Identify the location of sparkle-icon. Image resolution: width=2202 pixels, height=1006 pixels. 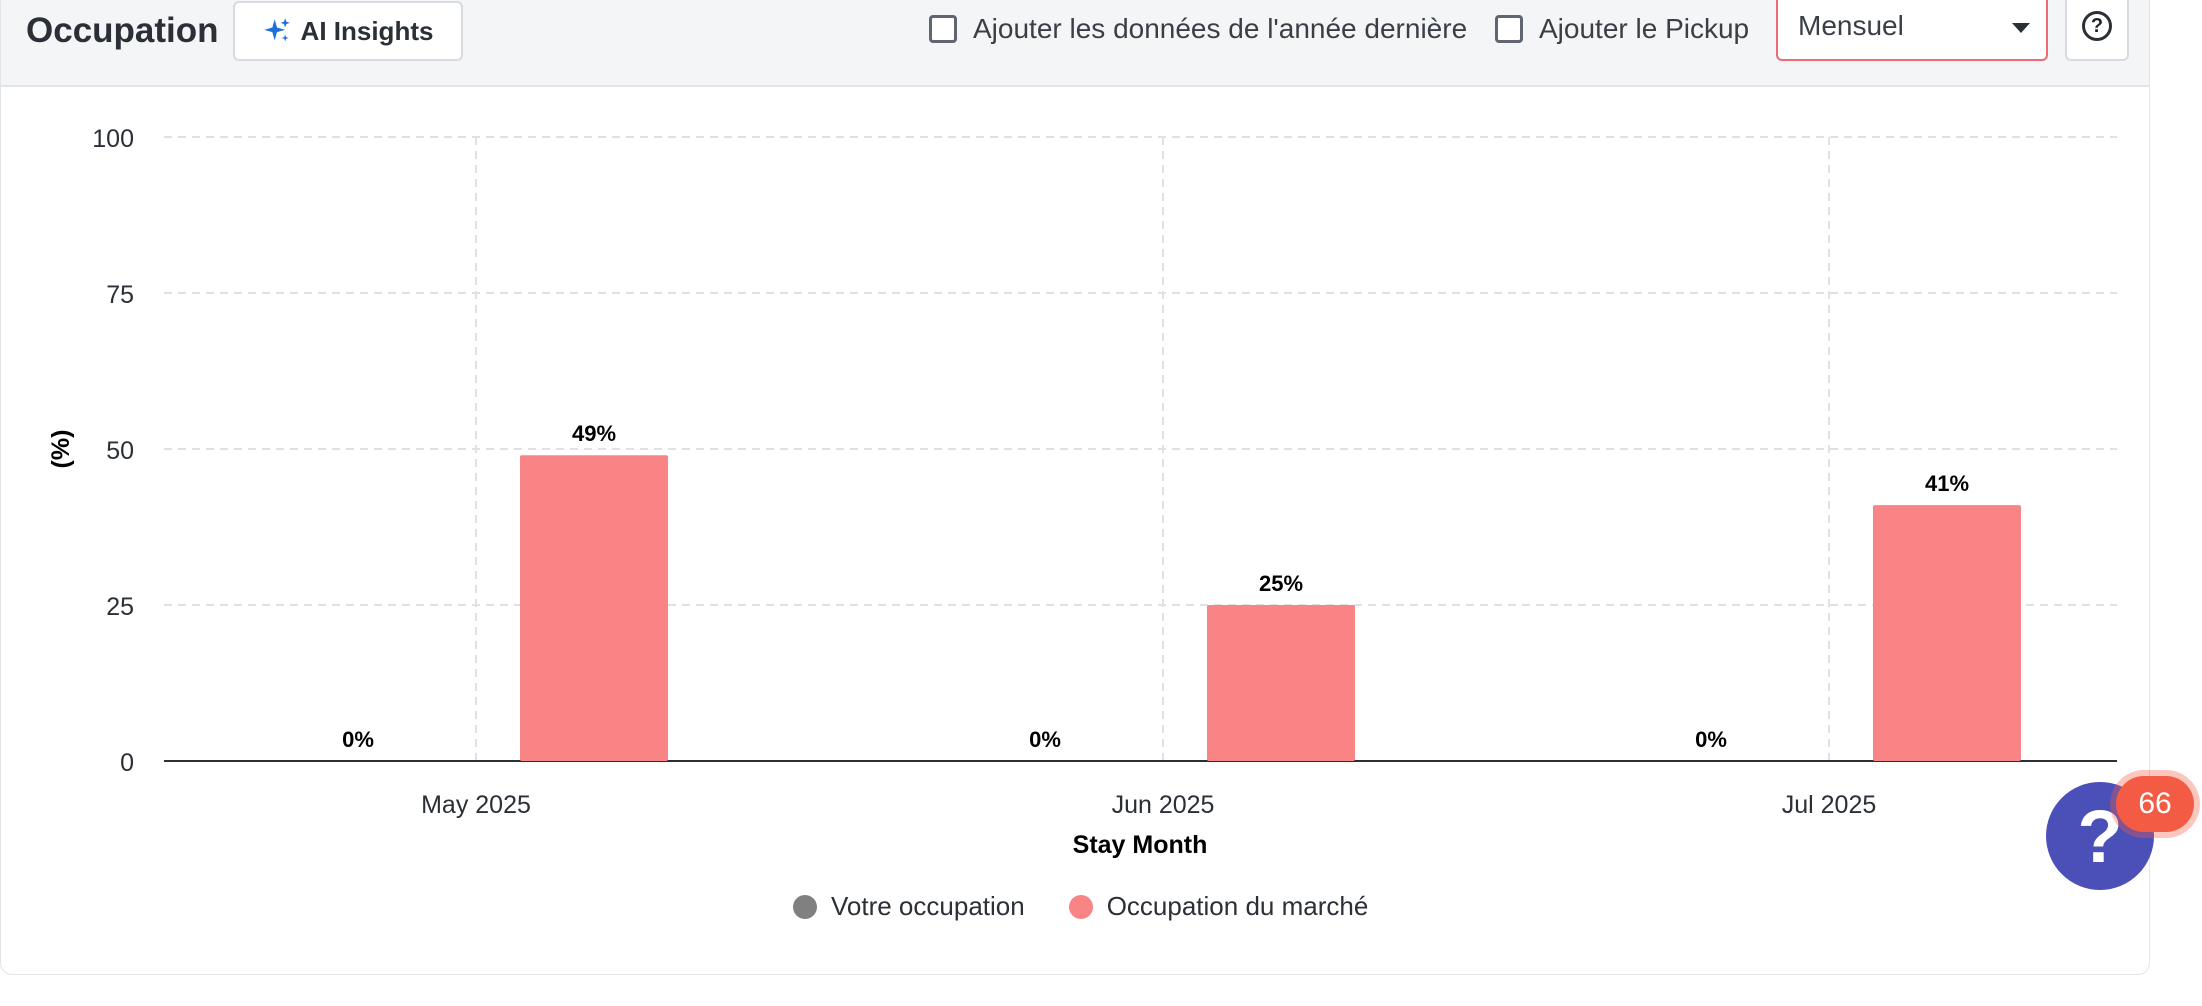
(276, 30).